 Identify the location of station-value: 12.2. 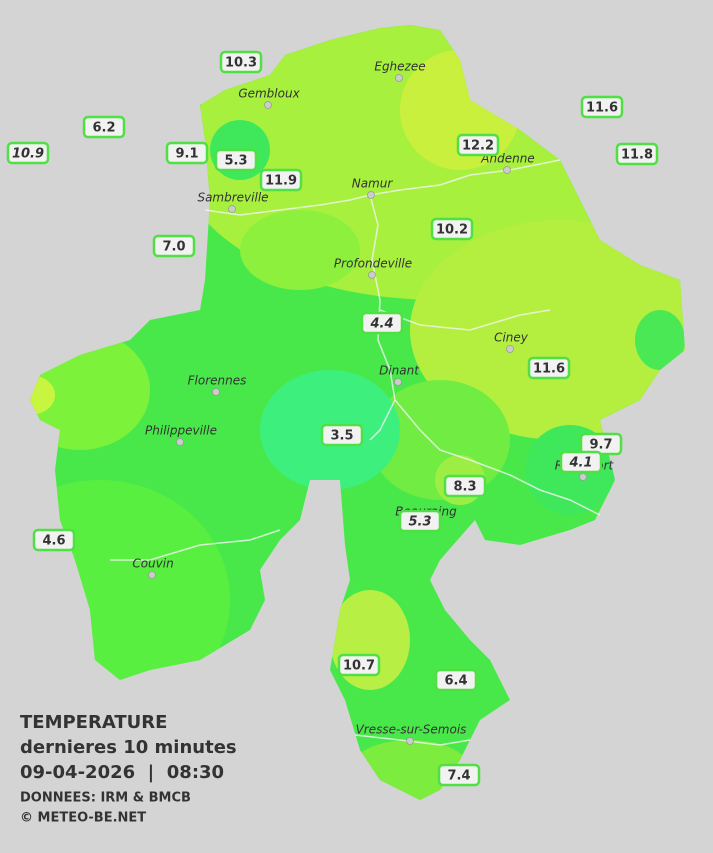
(478, 146).